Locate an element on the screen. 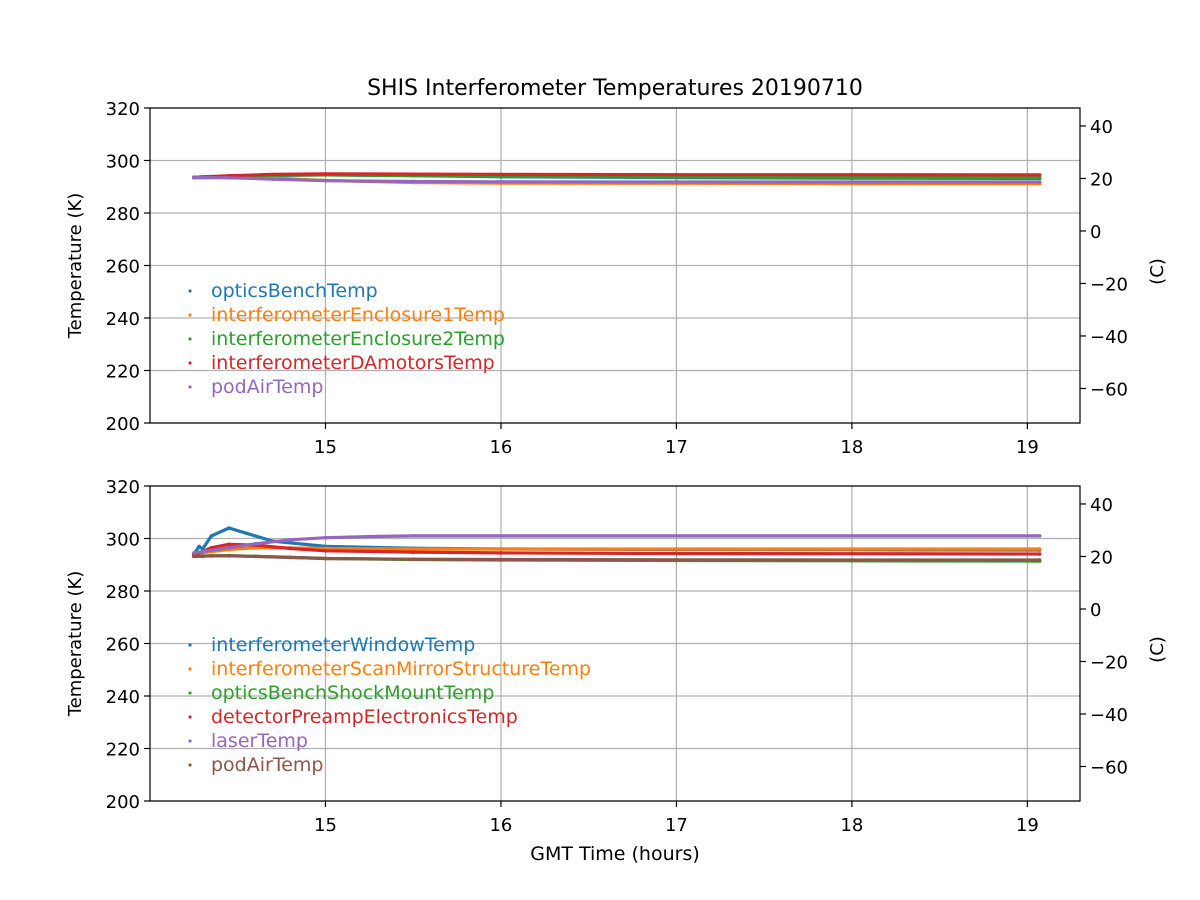 The width and height of the screenshot is (1200, 900). legend-label: opticsBenchTemp is located at coordinates (294, 291).